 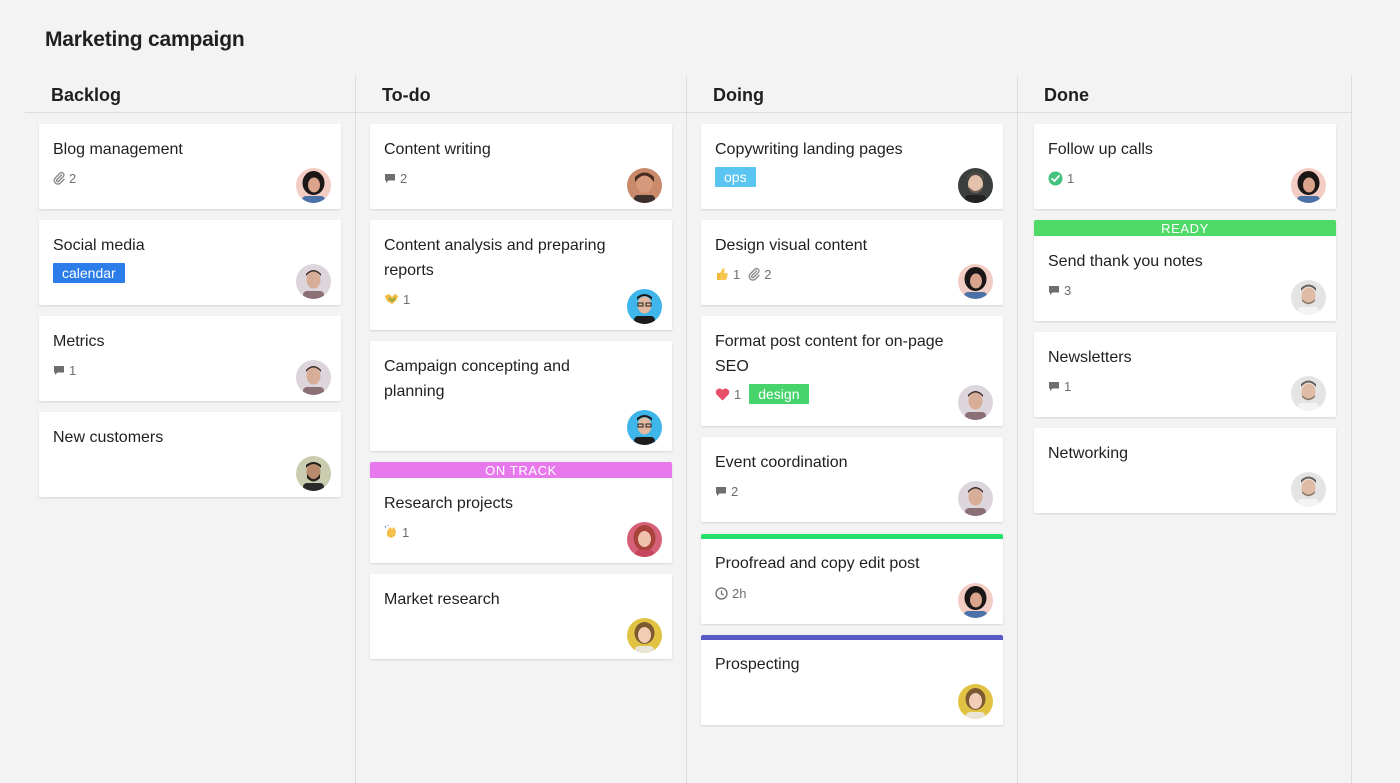 What do you see at coordinates (190, 94) in the screenshot?
I see `column-header: Backlog` at bounding box center [190, 94].